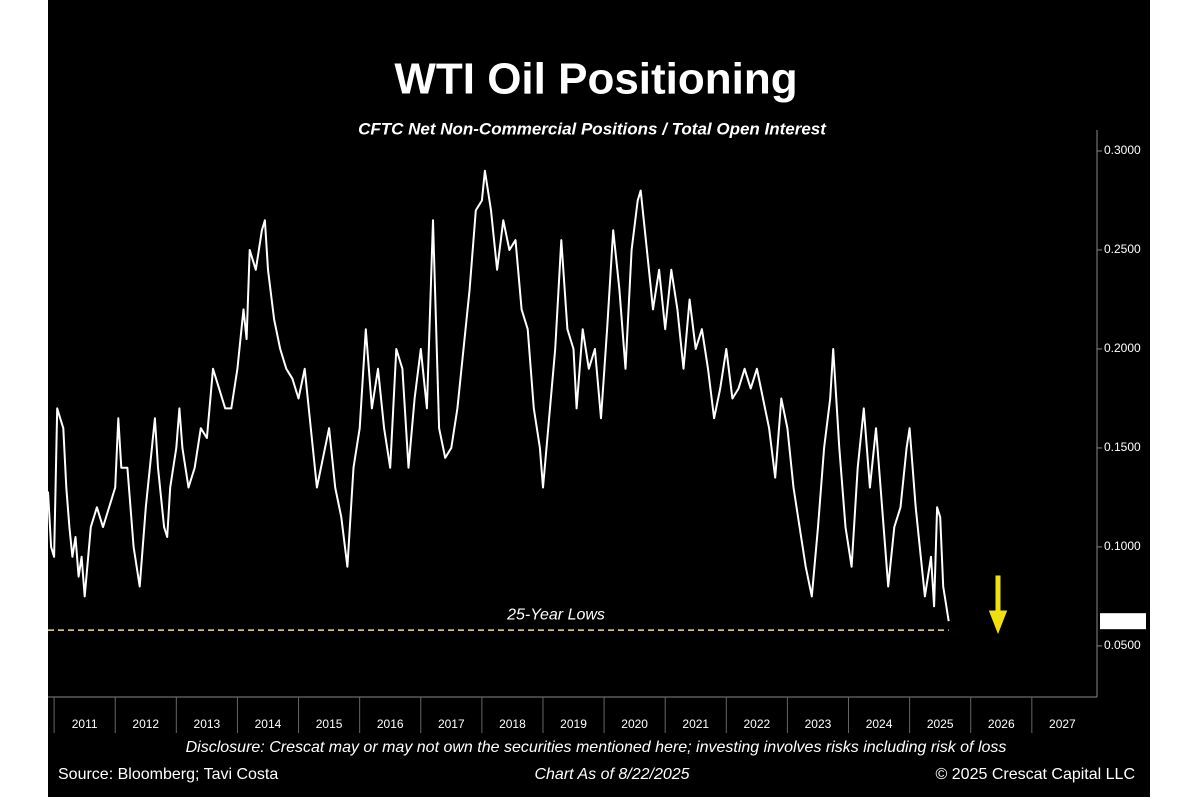 The height and width of the screenshot is (800, 1200). What do you see at coordinates (1035, 774) in the screenshot?
I see `copyright: © 2025 Crescat Capital LLC` at bounding box center [1035, 774].